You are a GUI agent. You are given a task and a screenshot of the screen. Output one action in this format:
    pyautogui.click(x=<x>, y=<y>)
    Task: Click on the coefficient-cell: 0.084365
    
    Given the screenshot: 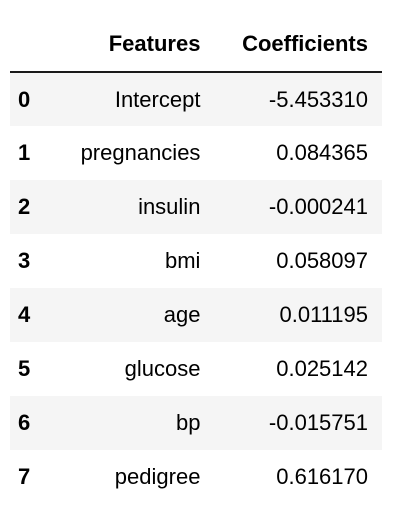 What is the action you would take?
    pyautogui.click(x=322, y=152)
    